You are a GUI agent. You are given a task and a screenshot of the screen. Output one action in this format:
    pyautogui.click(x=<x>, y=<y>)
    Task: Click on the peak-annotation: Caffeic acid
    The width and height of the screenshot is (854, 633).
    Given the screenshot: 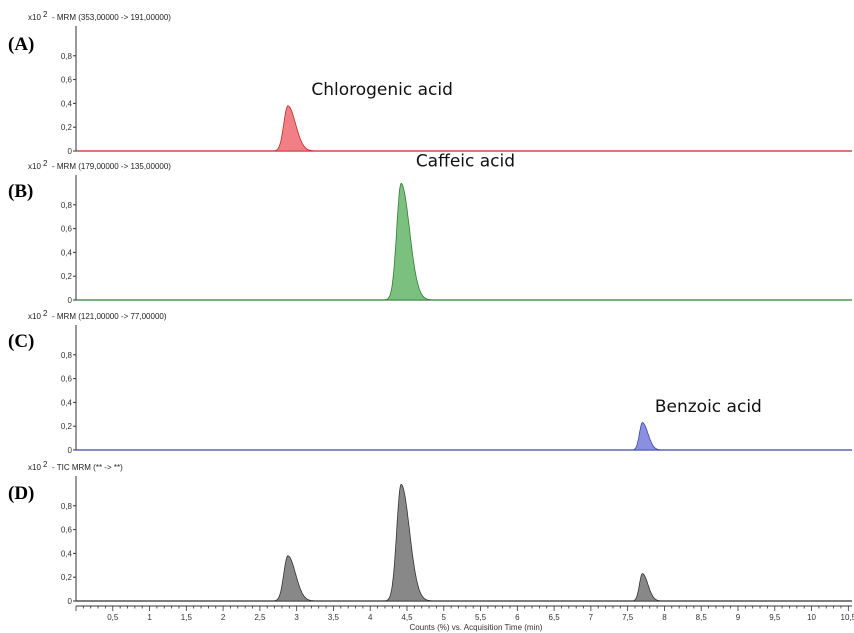 What is the action you would take?
    pyautogui.click(x=465, y=162)
    